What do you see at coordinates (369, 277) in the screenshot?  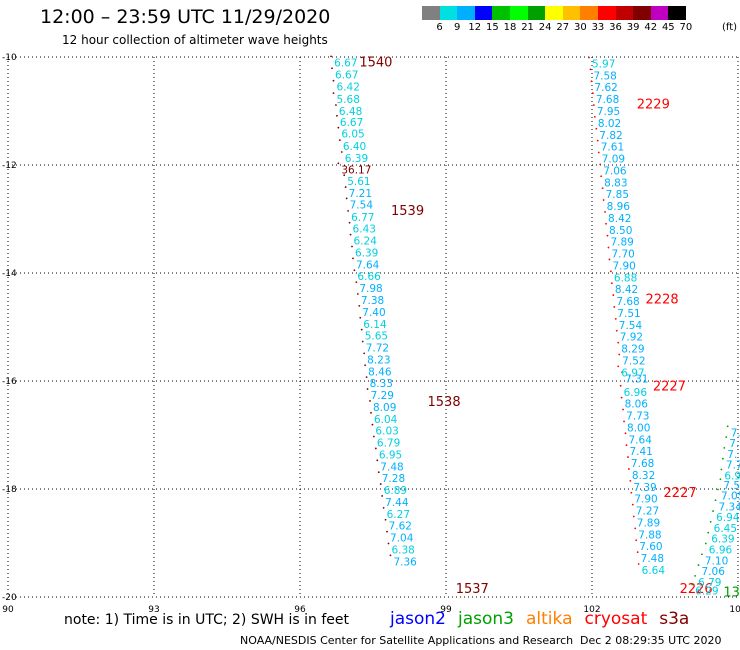 I see `wave-height-label: 6.66` at bounding box center [369, 277].